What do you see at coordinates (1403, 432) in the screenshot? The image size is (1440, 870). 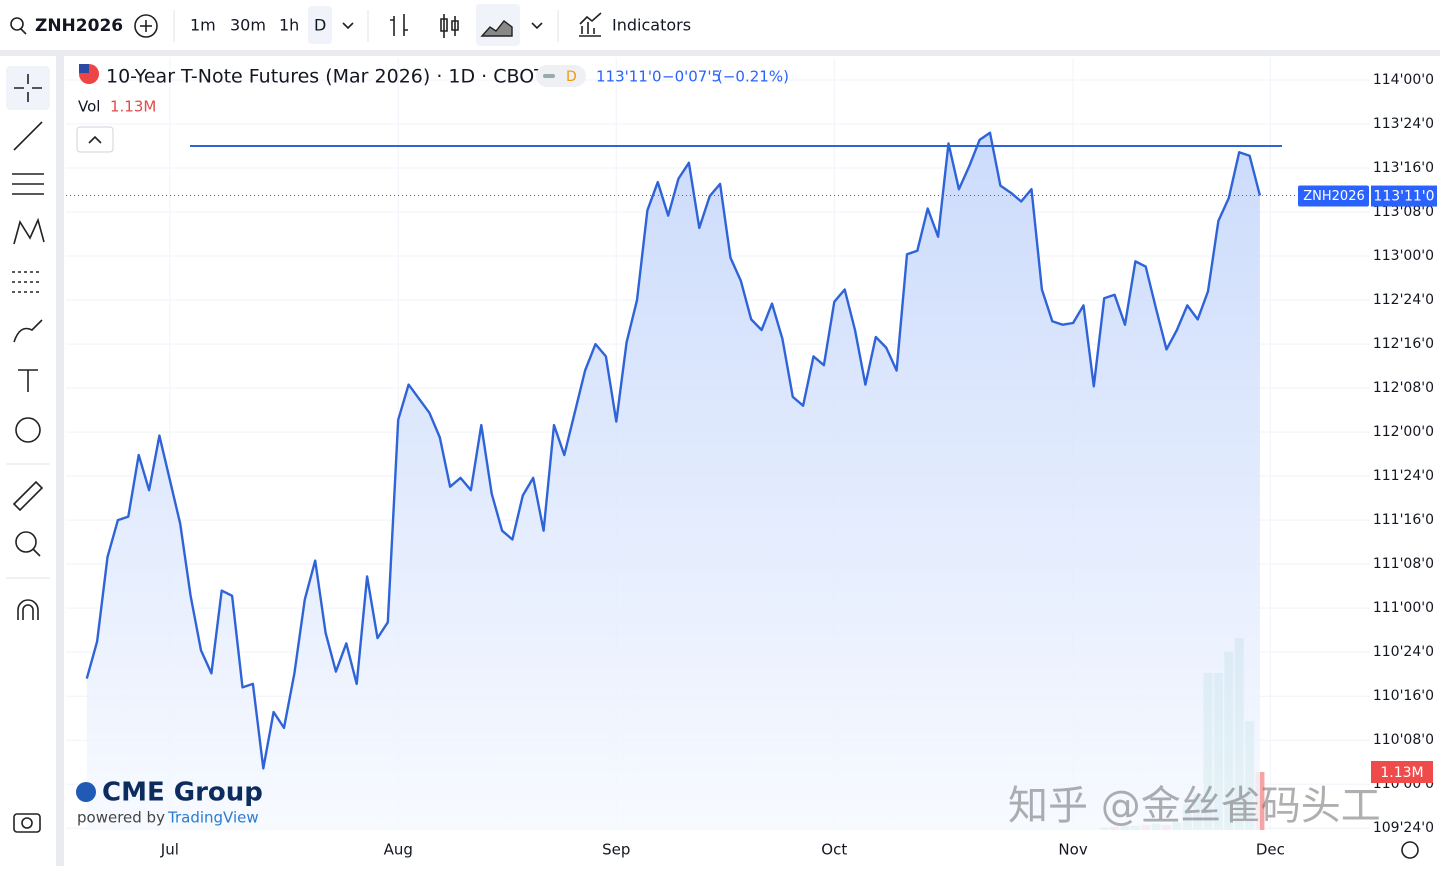 I see `y-tick-label: 112'00'0` at bounding box center [1403, 432].